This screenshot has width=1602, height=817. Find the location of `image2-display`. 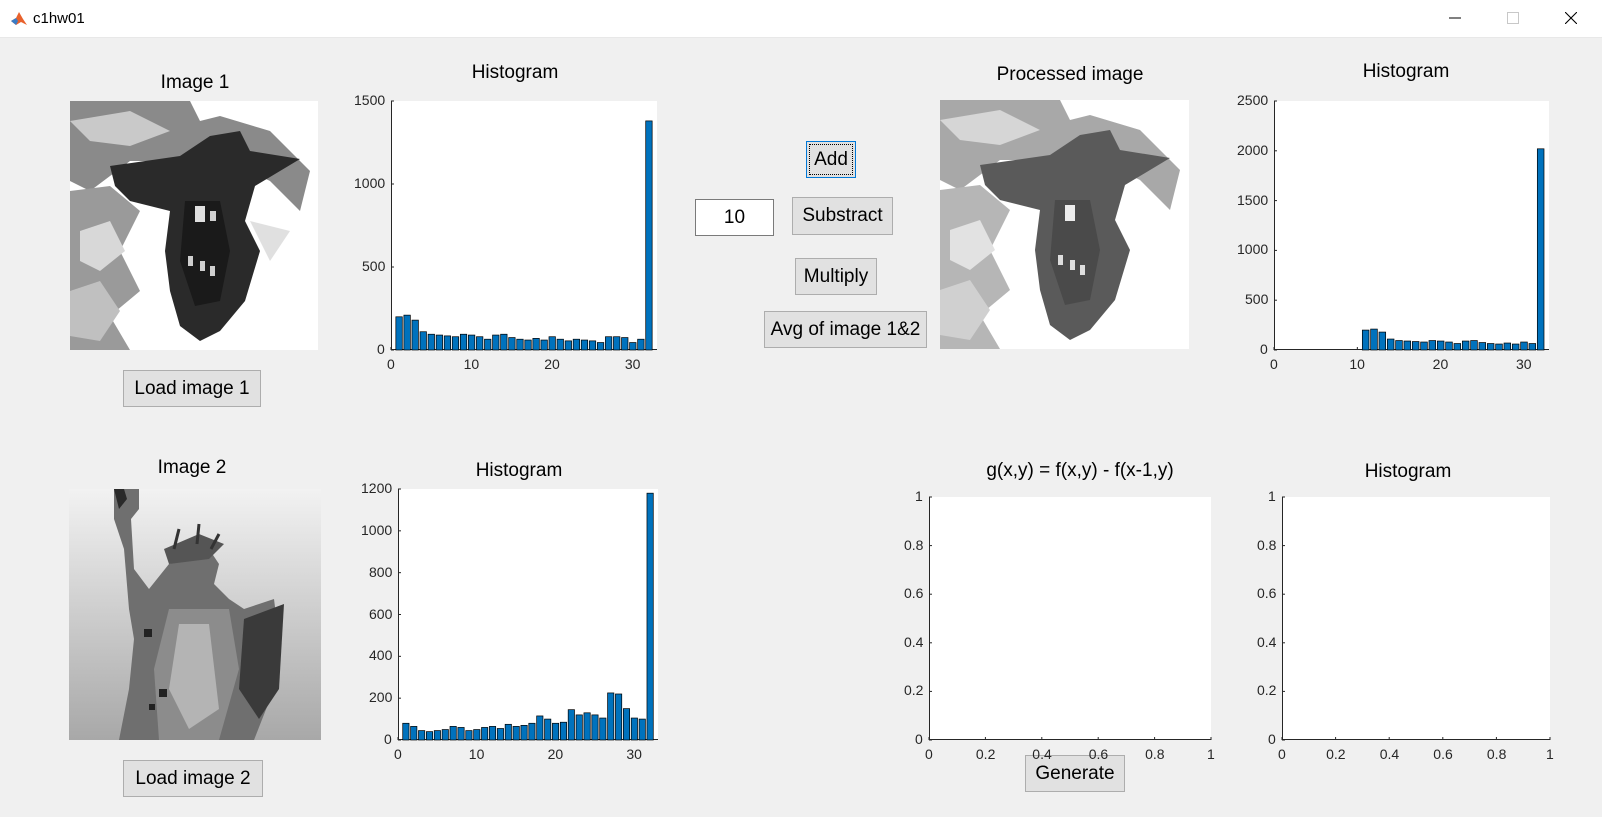

image2-display is located at coordinates (195, 614).